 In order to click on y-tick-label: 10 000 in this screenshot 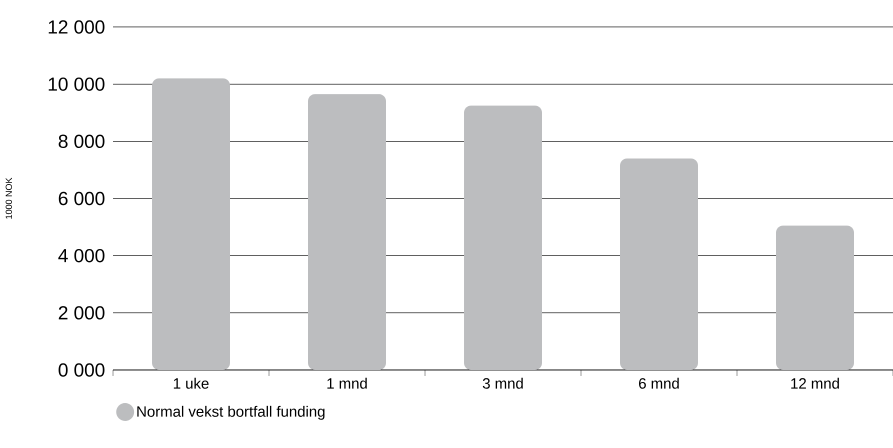, I will do `click(76, 84)`.